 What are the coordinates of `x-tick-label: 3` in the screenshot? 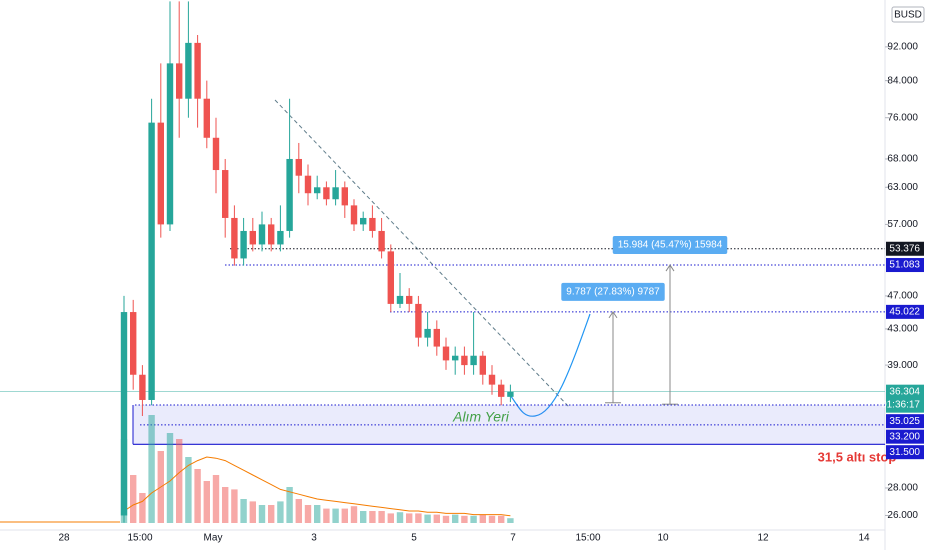 It's located at (314, 538).